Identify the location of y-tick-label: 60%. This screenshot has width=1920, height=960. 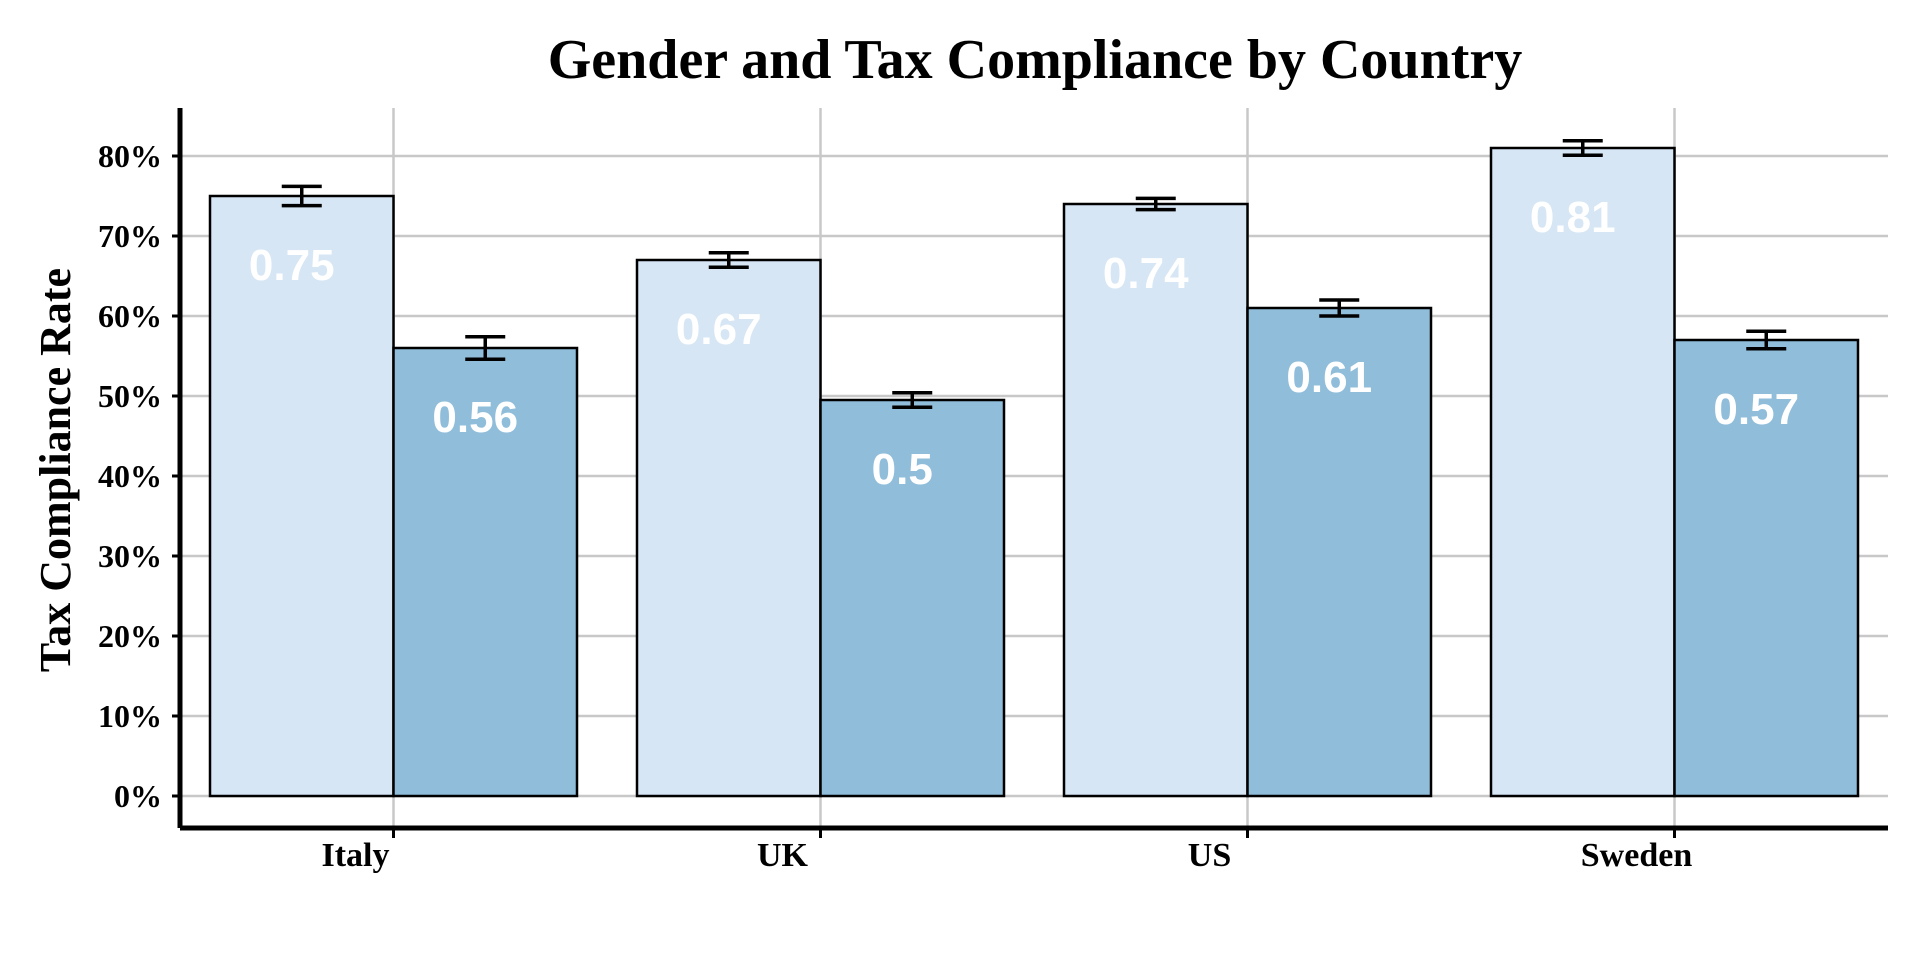
(130, 316).